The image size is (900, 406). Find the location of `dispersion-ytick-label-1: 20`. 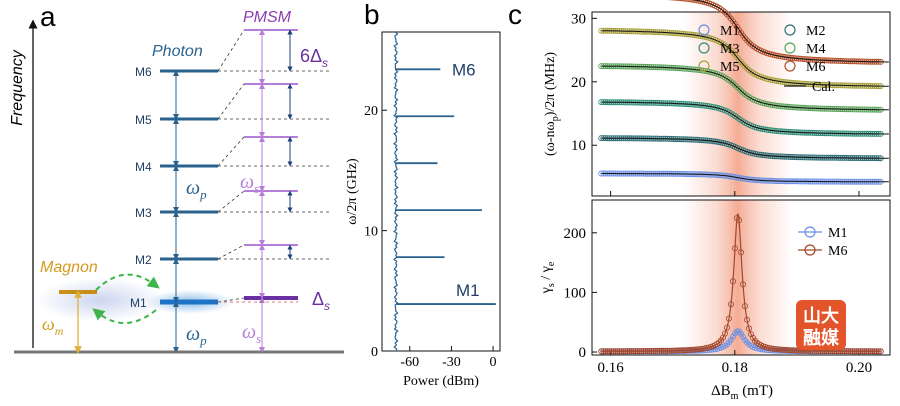

dispersion-ytick-label-1: 20 is located at coordinates (578, 83).